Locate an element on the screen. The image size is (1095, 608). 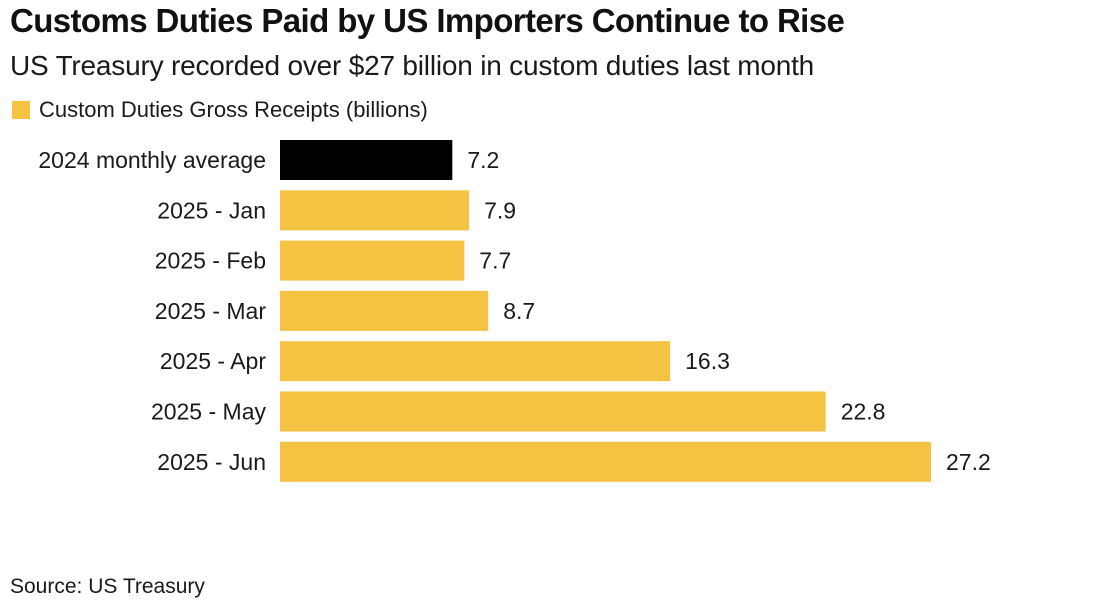
legend-swatch is located at coordinates (21, 110).